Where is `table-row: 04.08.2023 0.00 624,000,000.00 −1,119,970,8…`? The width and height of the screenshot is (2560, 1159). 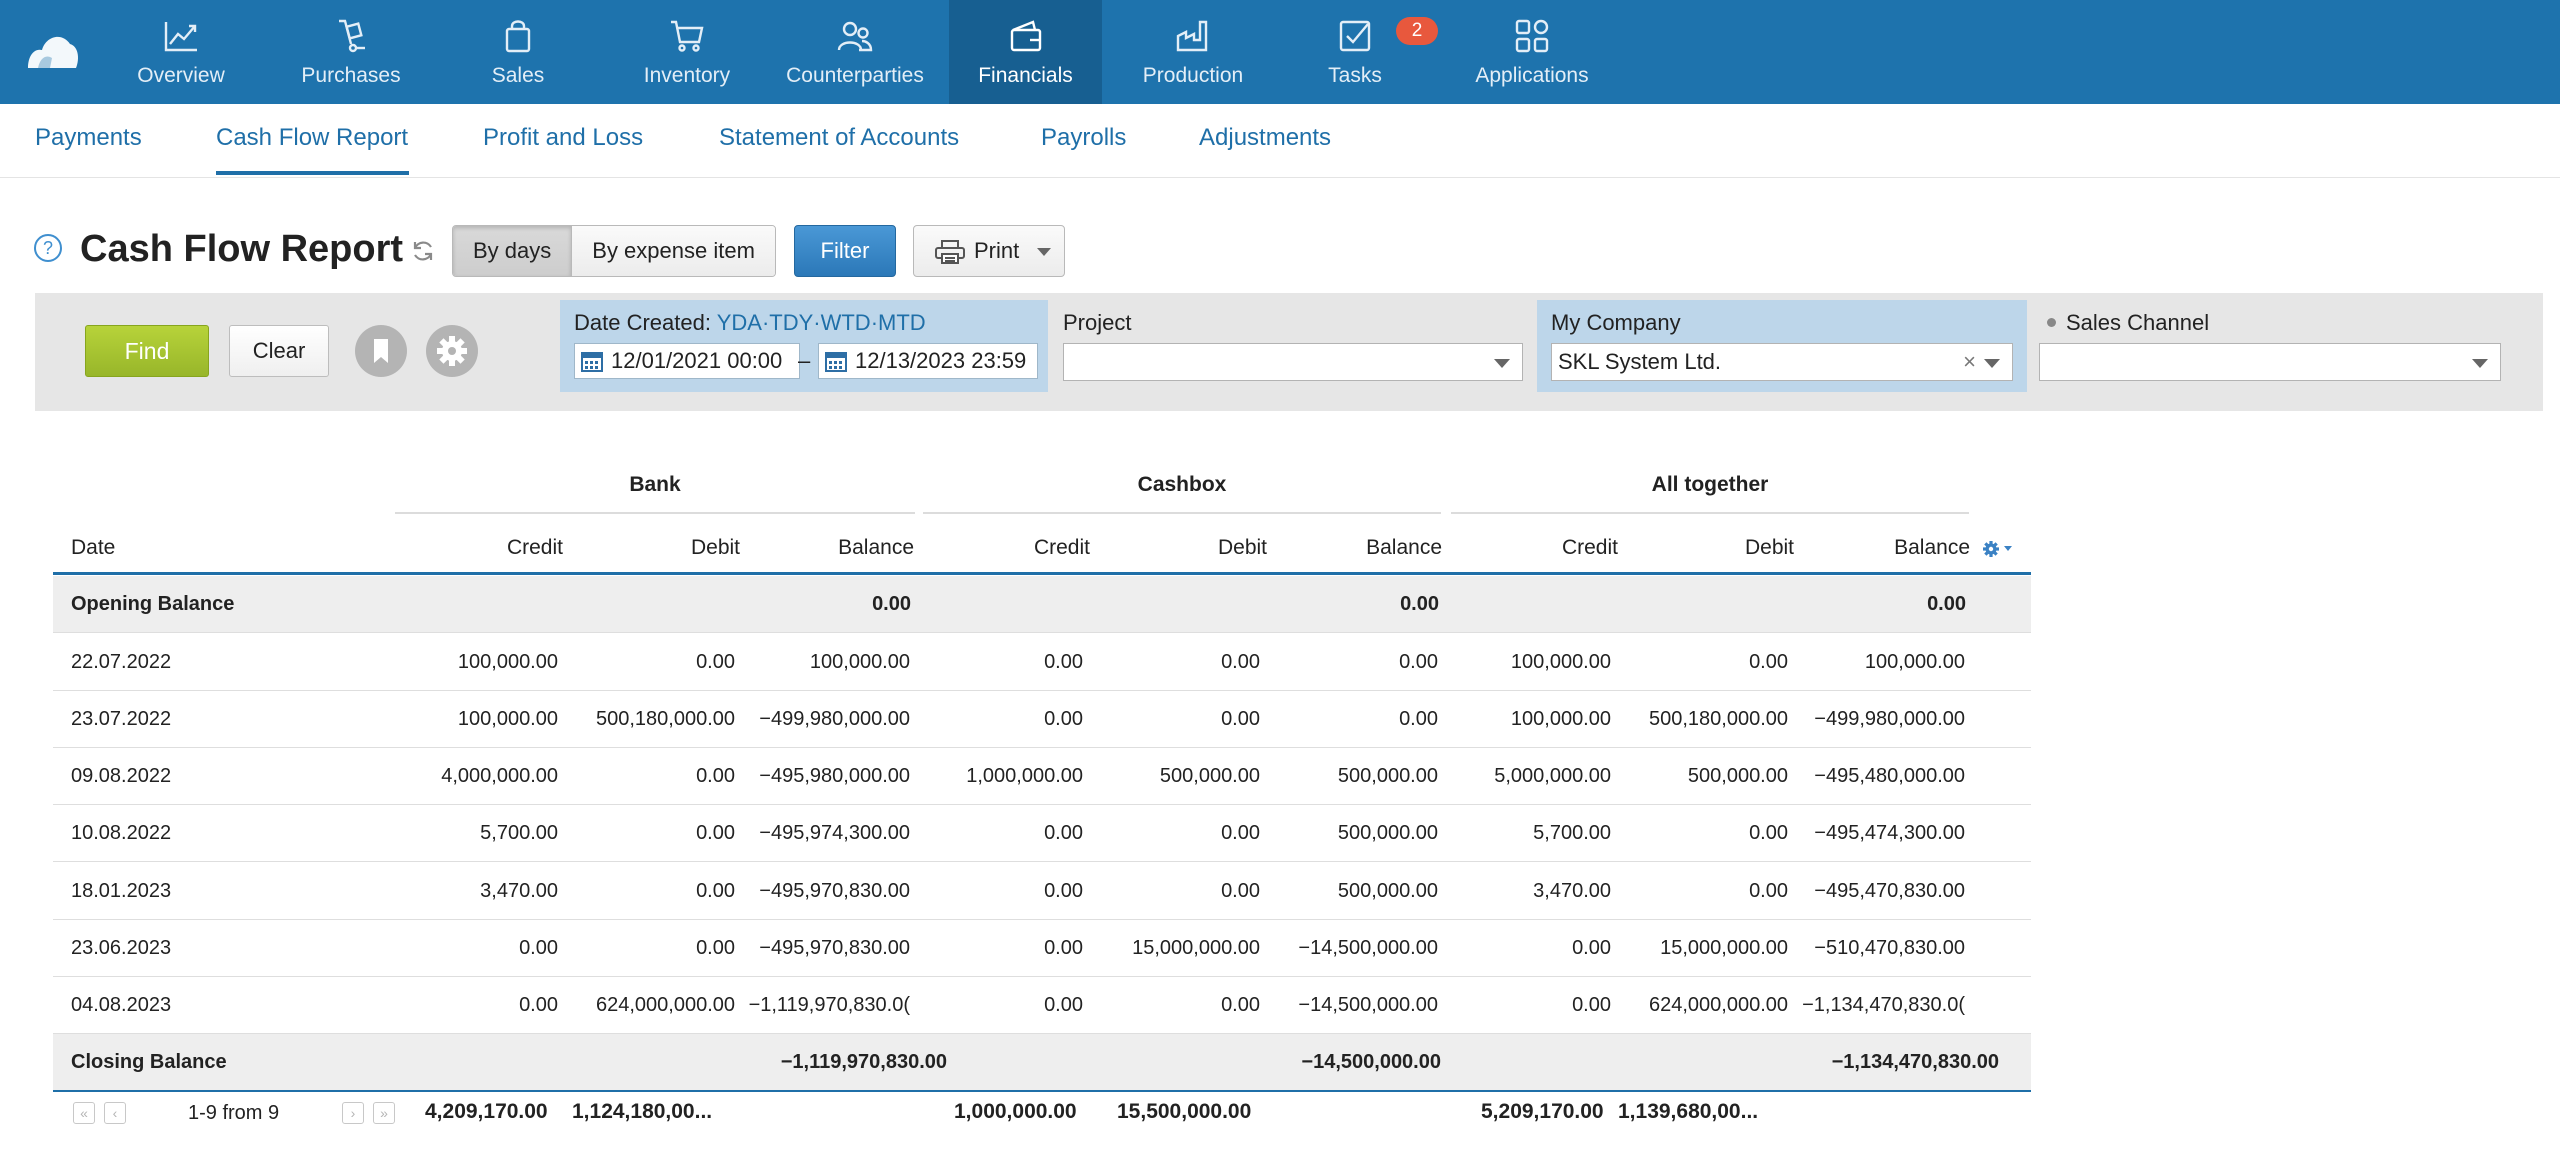 table-row: 04.08.2023 0.00 624,000,000.00 −1,119,970,8… is located at coordinates (1042, 1005).